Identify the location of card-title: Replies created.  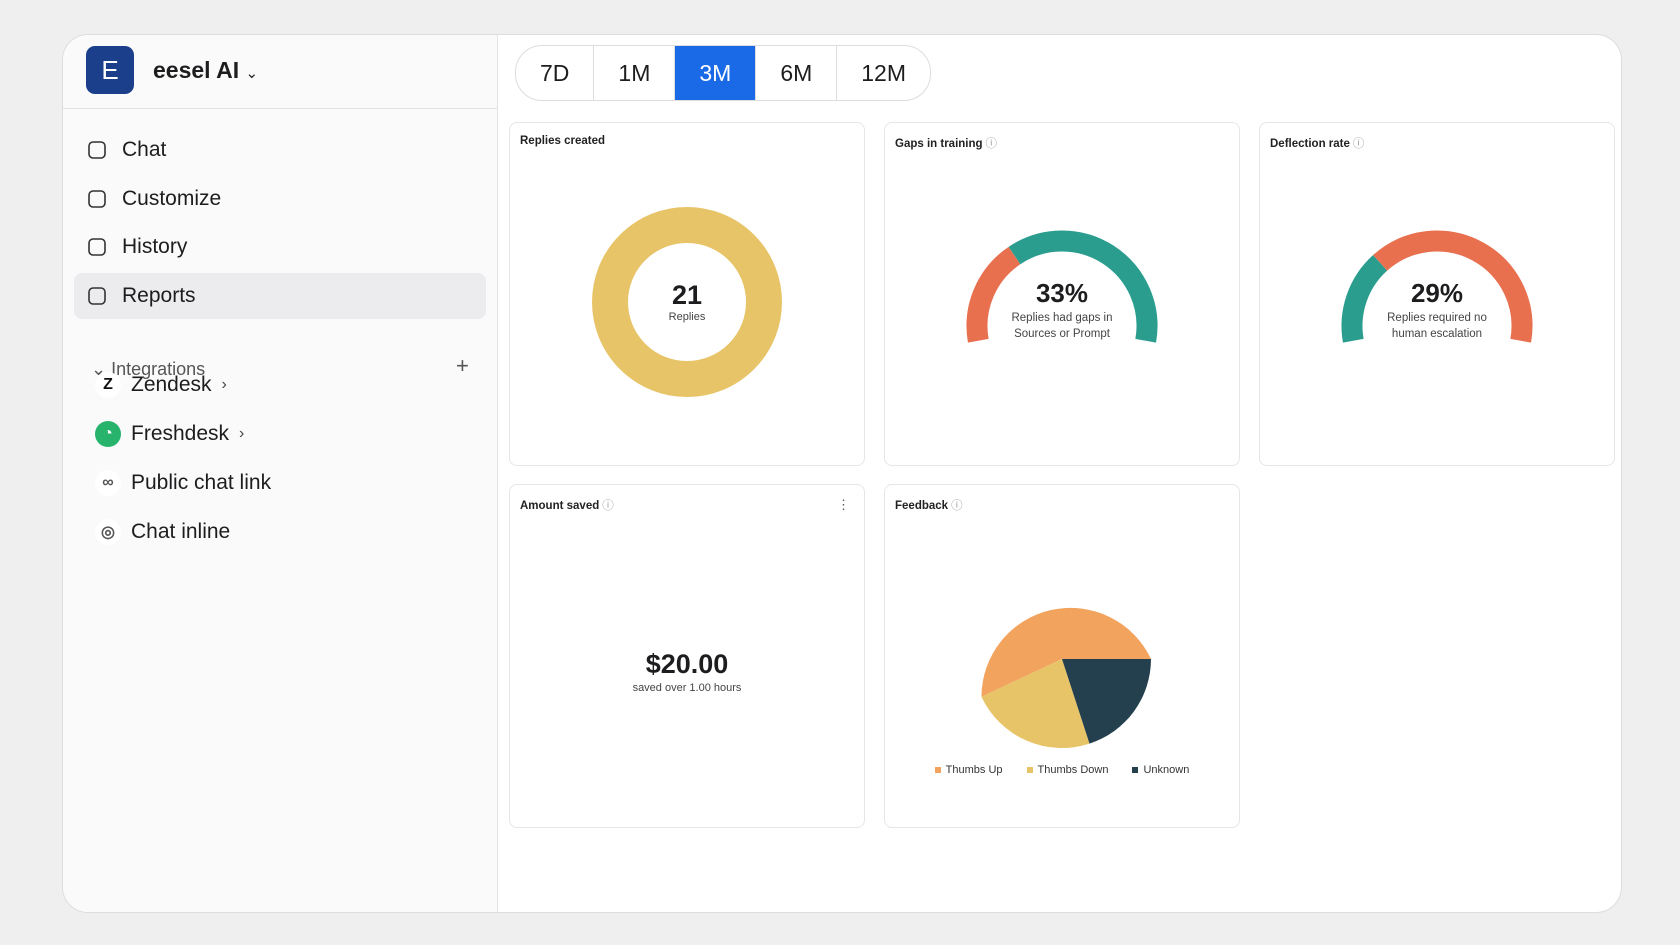
(562, 141).